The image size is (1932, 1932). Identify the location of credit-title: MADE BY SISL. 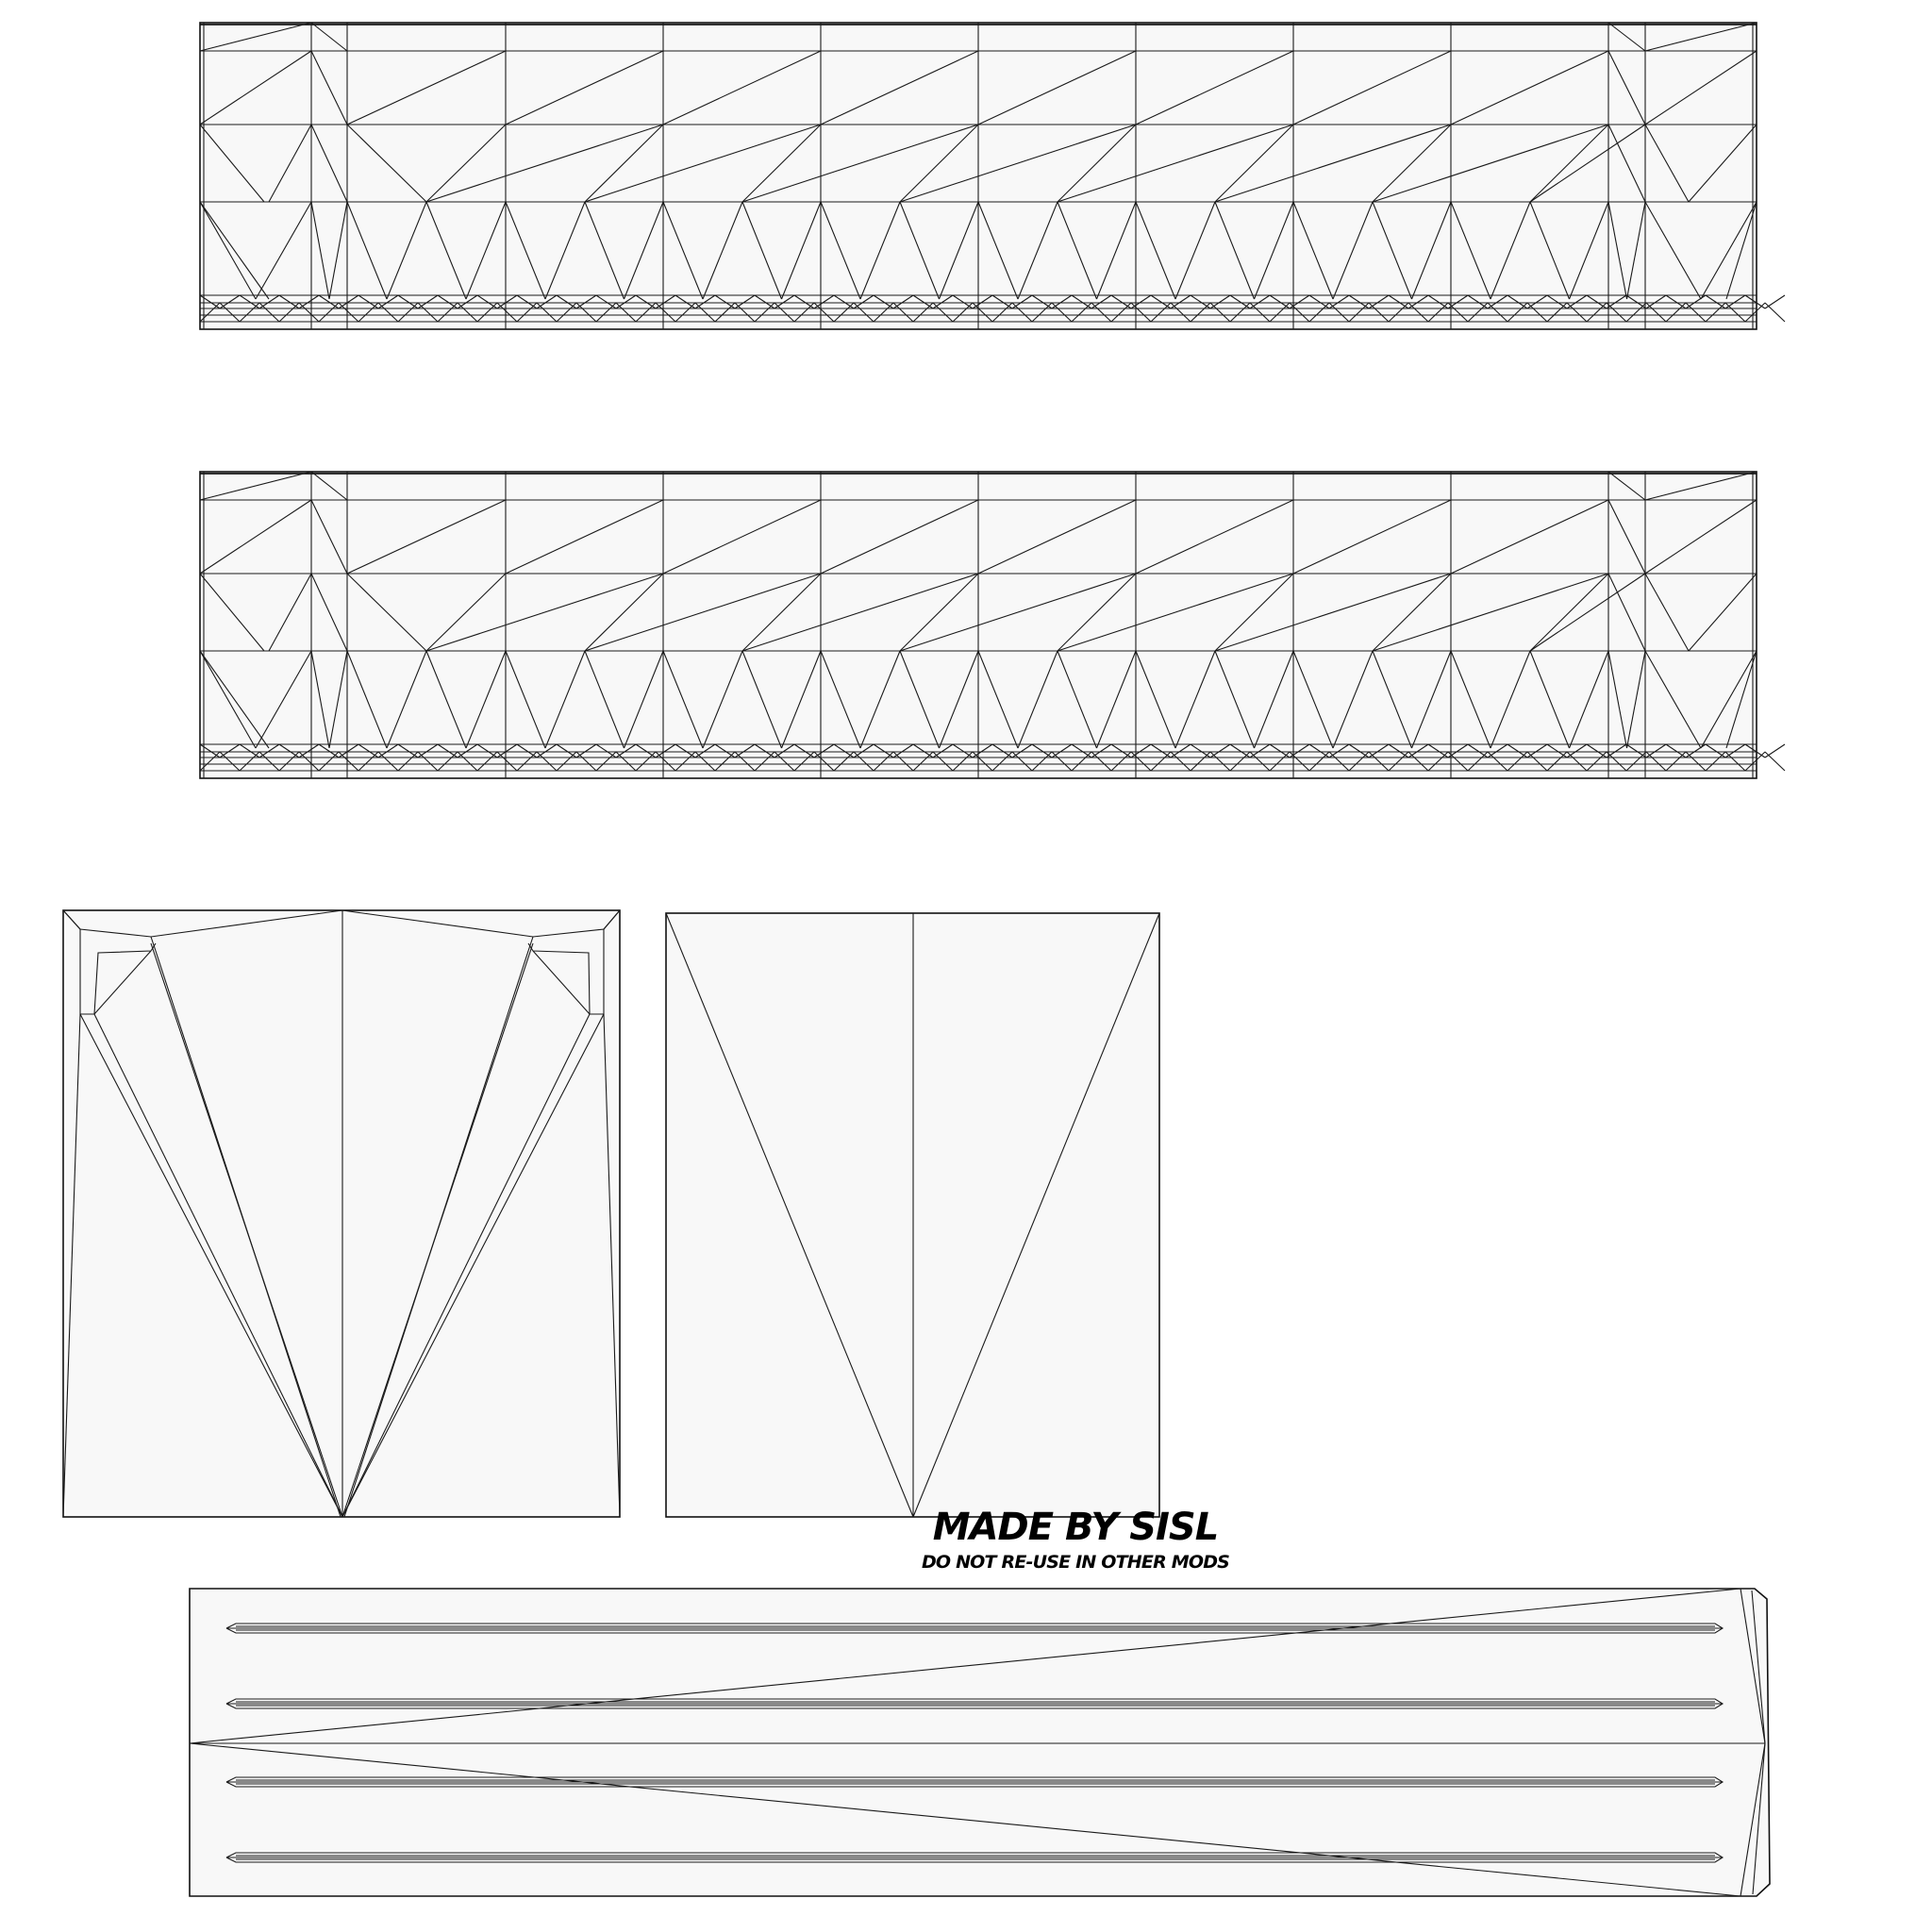
(1076, 1527).